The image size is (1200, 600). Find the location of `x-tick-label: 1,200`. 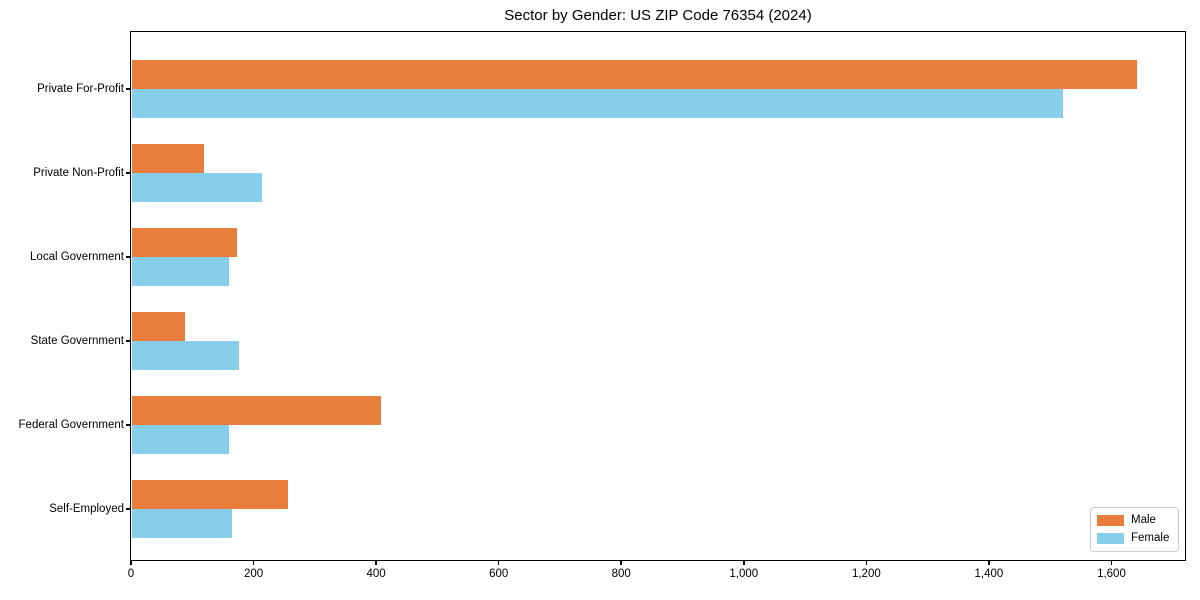

x-tick-label: 1,200 is located at coordinates (866, 574).